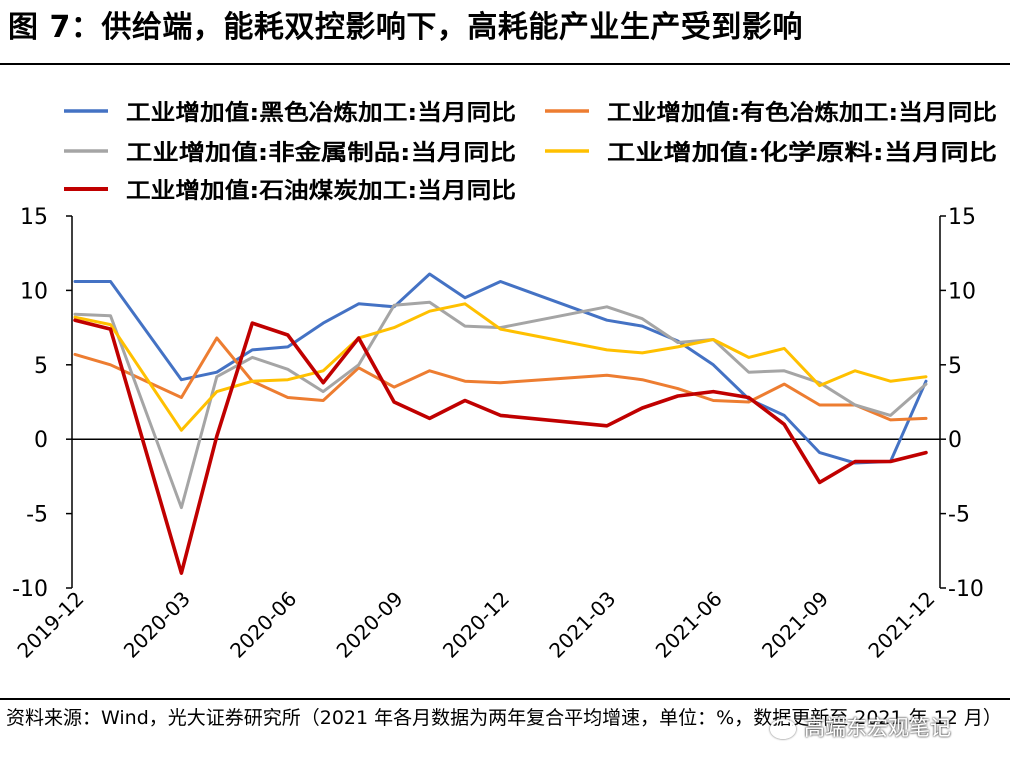 Image resolution: width=1010 pixels, height=773 pixels. Describe the element at coordinates (37, 515) in the screenshot. I see `y-tick-label-left: -5` at that location.